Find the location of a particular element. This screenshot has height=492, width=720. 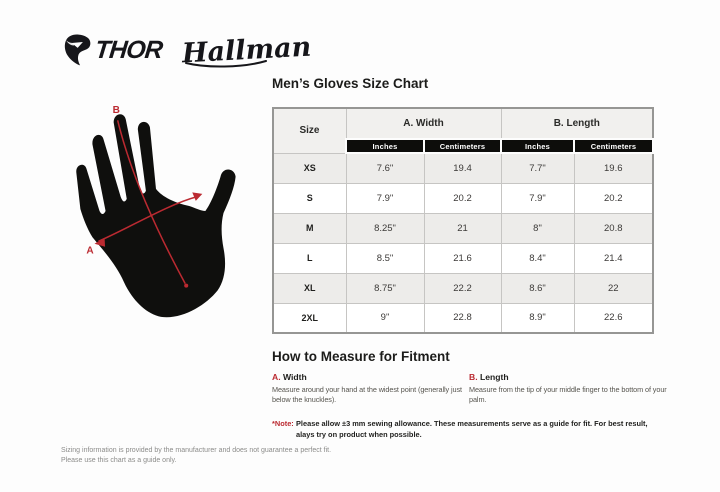

width-inches-value: 7.6" is located at coordinates (385, 168).